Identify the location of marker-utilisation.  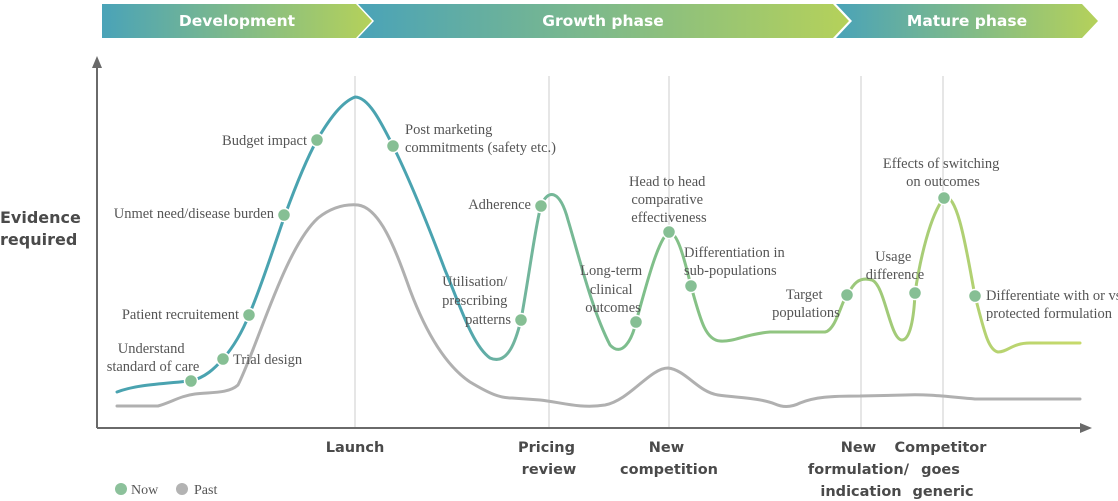
(521, 320).